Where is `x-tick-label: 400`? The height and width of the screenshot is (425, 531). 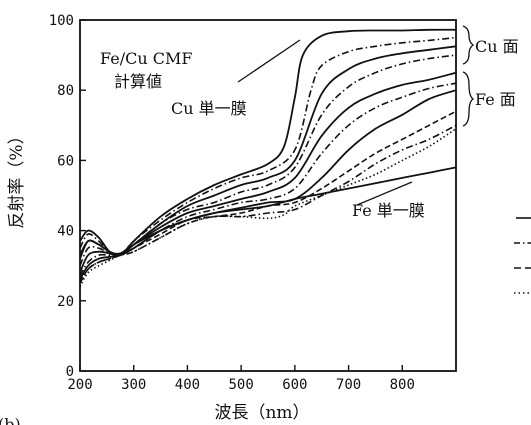
x-tick-label: 400 is located at coordinates (187, 385).